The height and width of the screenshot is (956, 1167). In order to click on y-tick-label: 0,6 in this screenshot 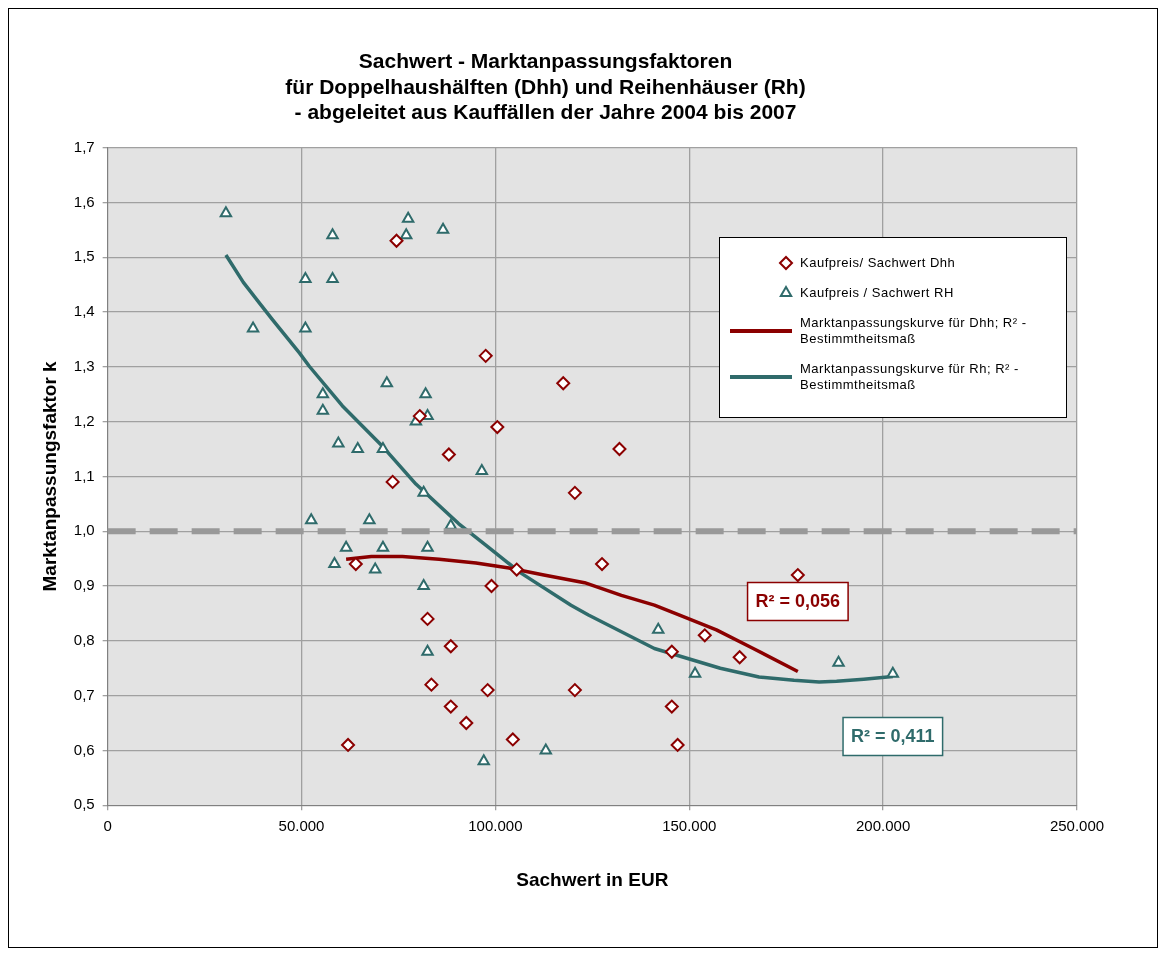, I will do `click(84, 749)`.